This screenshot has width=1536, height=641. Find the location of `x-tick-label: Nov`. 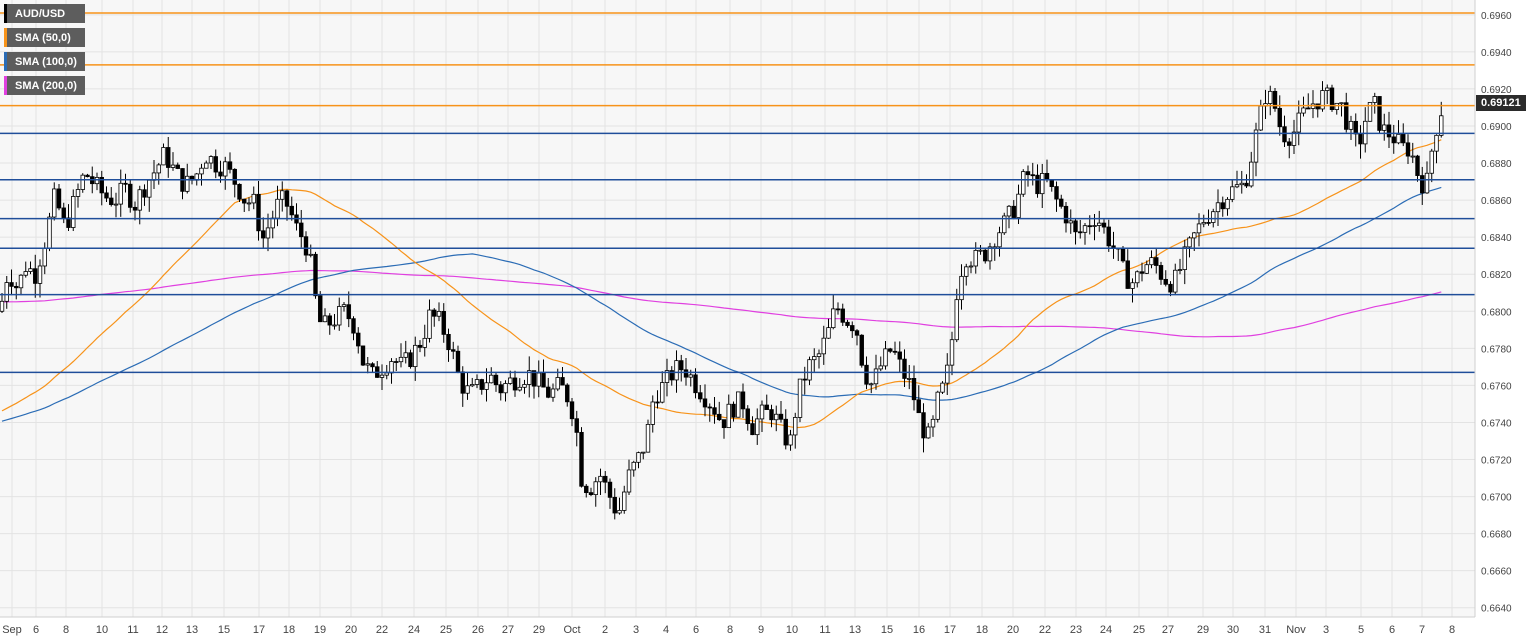

x-tick-label: Nov is located at coordinates (1296, 630).